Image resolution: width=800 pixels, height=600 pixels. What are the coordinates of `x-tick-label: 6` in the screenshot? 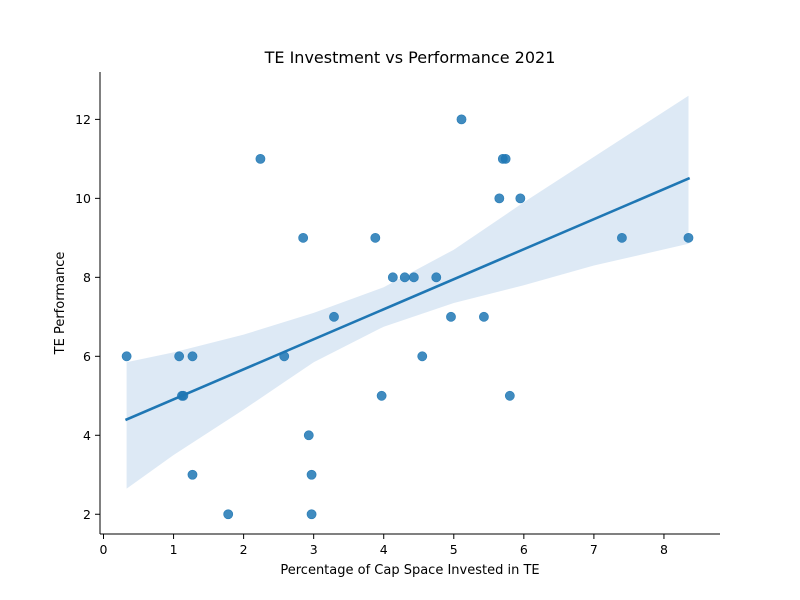 It's located at (524, 549).